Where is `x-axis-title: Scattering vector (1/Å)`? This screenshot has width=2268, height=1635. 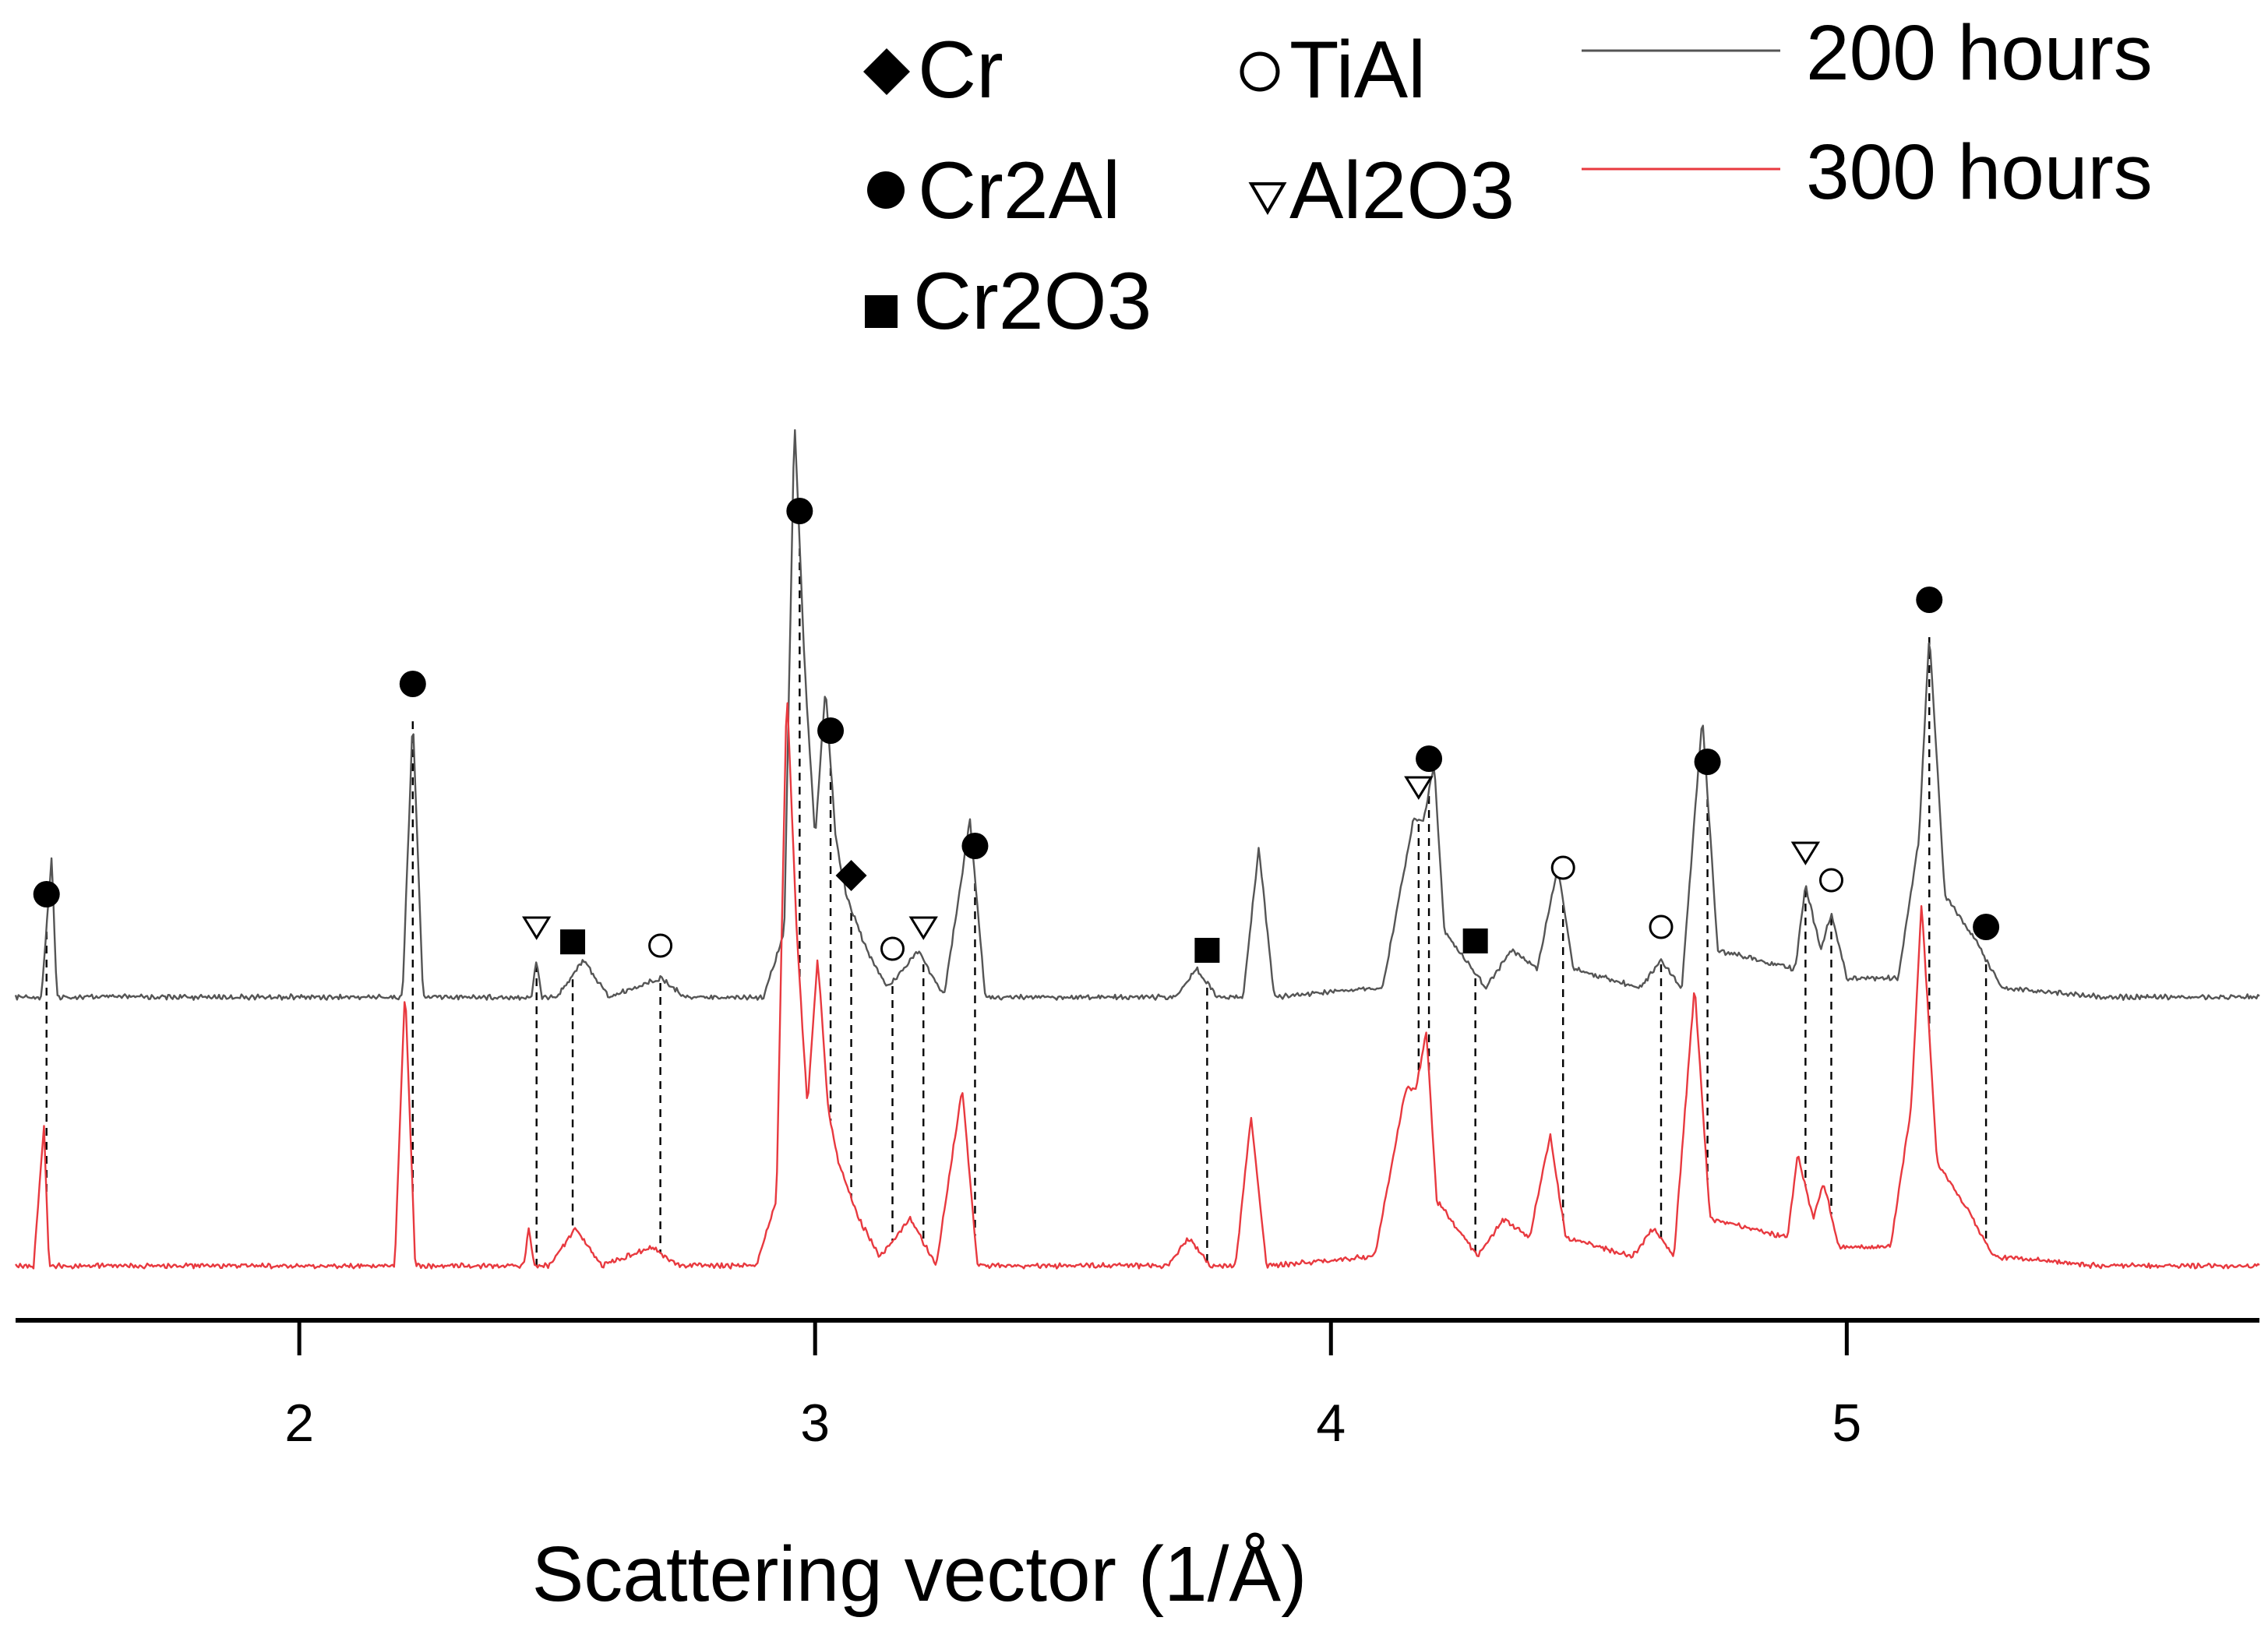 x-axis-title: Scattering vector (1/Å) is located at coordinates (919, 1574).